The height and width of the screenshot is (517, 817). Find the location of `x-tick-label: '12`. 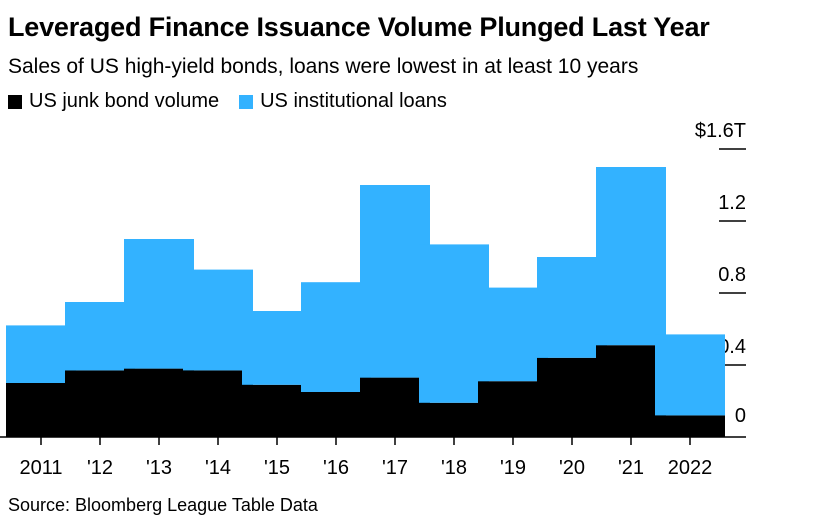

x-tick-label: '12 is located at coordinates (100, 468).